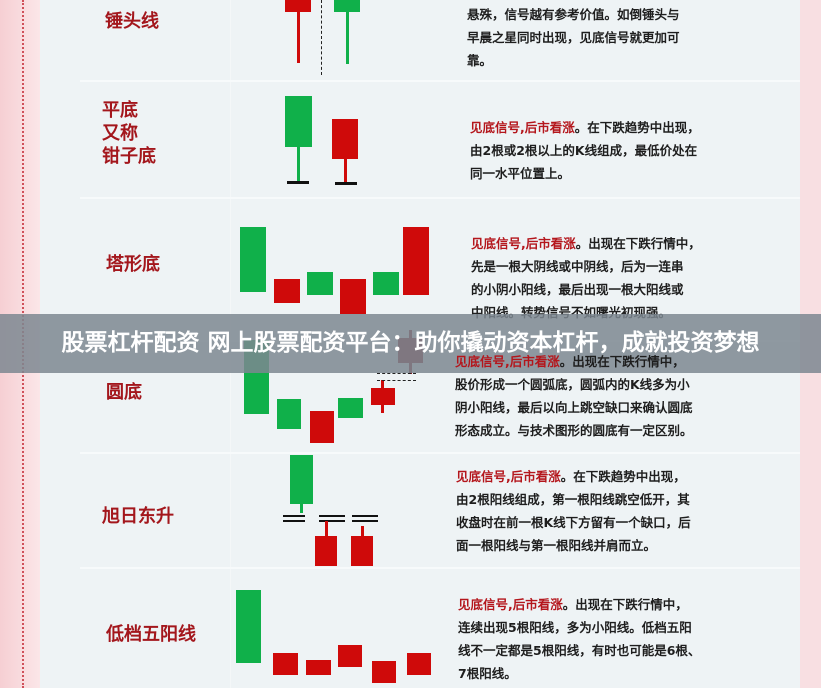 The image size is (821, 688). I want to click on pattern-label-tower-bottom: 塔形底, so click(133, 264).